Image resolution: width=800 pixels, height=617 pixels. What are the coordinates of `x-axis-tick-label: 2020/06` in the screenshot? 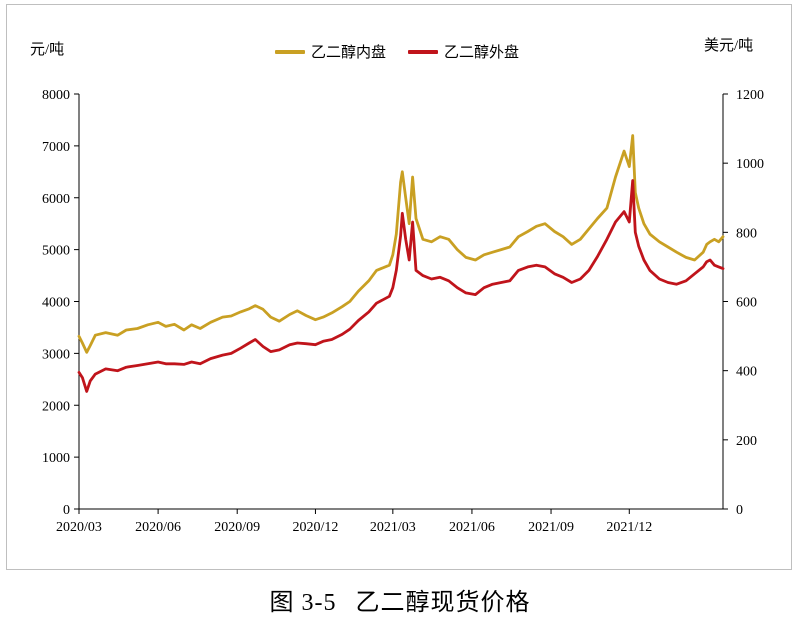 It's located at (158, 527).